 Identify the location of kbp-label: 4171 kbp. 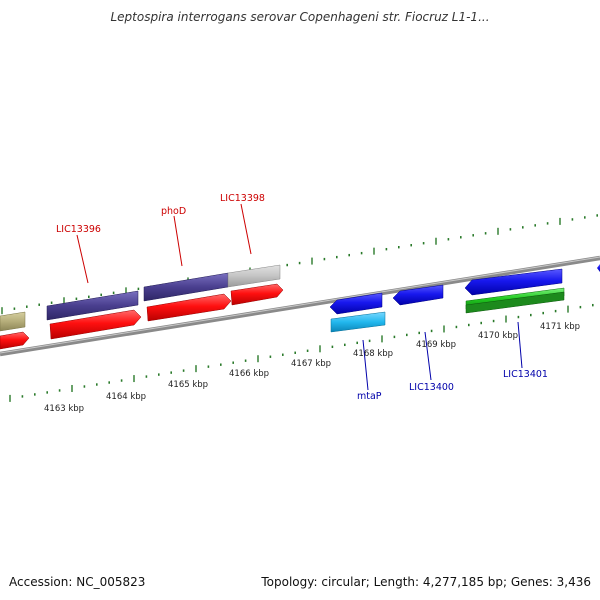
(560, 327).